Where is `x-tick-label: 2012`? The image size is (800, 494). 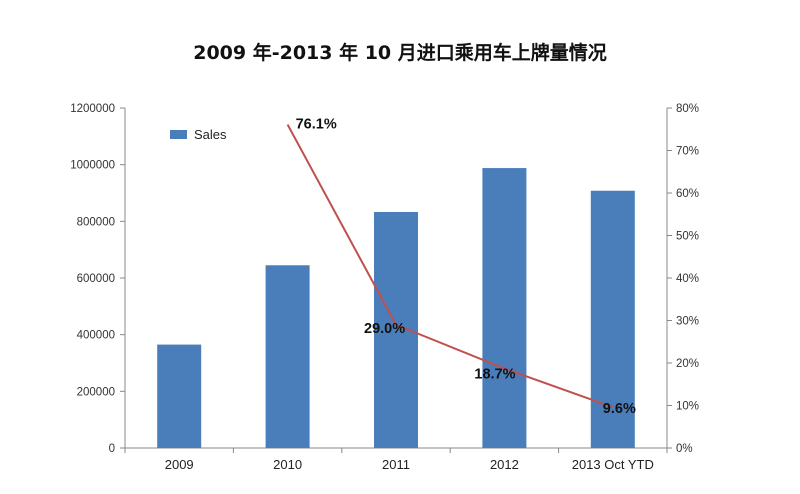
x-tick-label: 2012 is located at coordinates (504, 464).